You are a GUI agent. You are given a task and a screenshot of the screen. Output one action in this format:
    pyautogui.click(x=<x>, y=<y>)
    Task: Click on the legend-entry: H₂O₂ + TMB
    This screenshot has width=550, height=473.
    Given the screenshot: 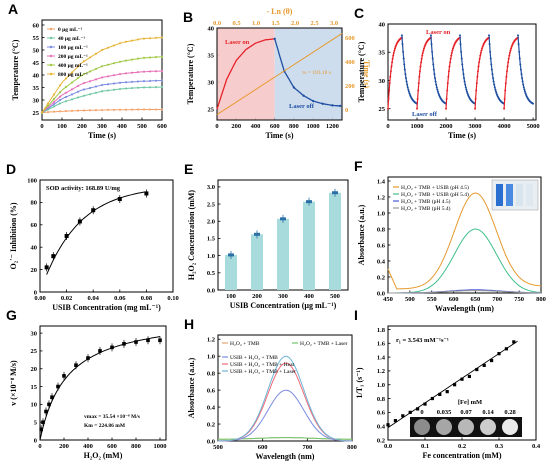 What is the action you would take?
    pyautogui.click(x=245, y=344)
    